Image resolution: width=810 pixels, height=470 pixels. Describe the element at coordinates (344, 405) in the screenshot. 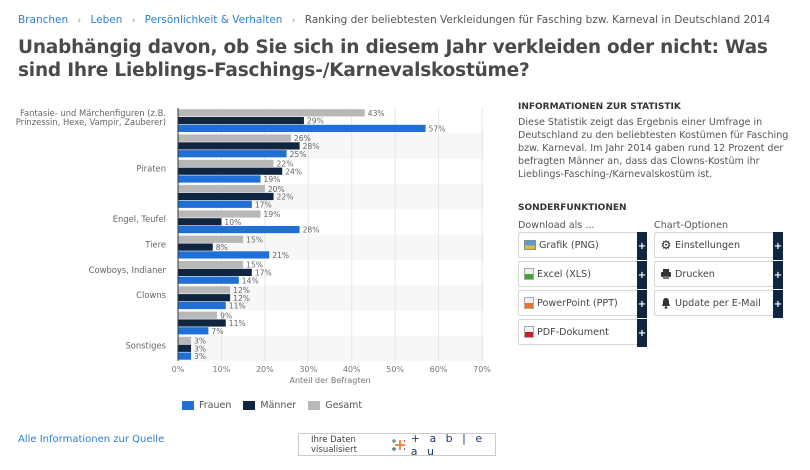

I see `legend-label: Gesamt` at that location.